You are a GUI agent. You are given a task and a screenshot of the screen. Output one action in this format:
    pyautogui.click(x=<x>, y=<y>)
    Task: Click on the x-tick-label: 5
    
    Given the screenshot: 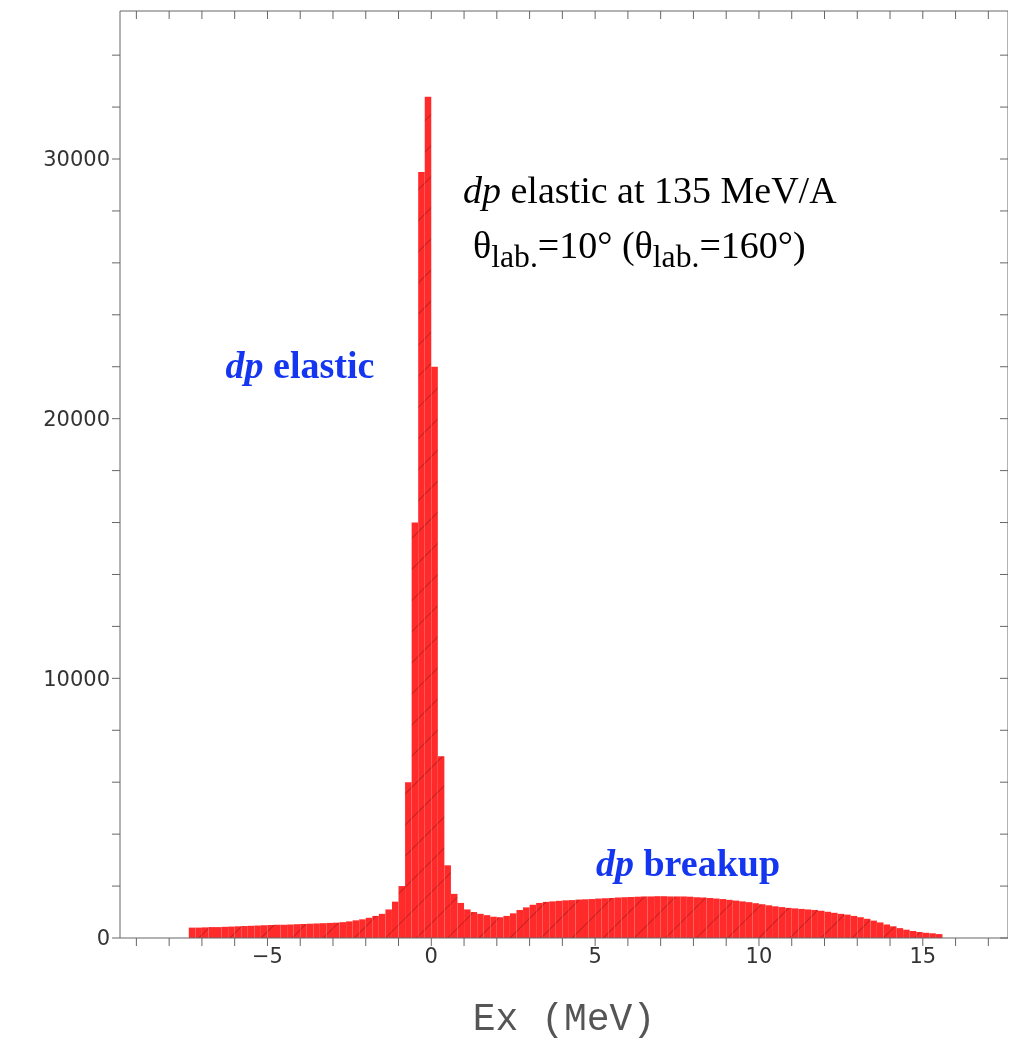 What is the action you would take?
    pyautogui.click(x=595, y=955)
    